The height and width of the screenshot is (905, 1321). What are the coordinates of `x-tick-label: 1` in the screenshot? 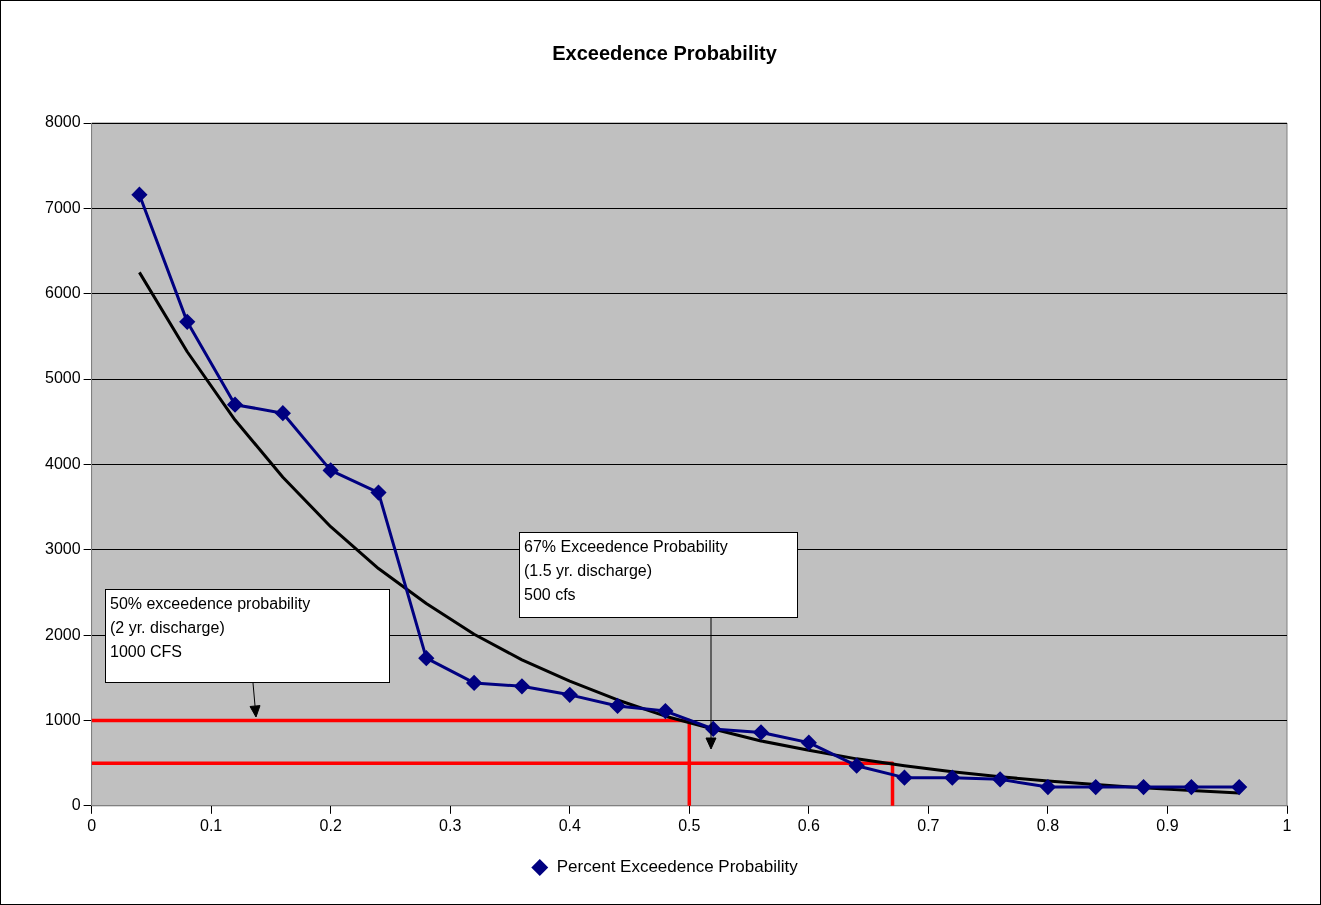 It's located at (1287, 825).